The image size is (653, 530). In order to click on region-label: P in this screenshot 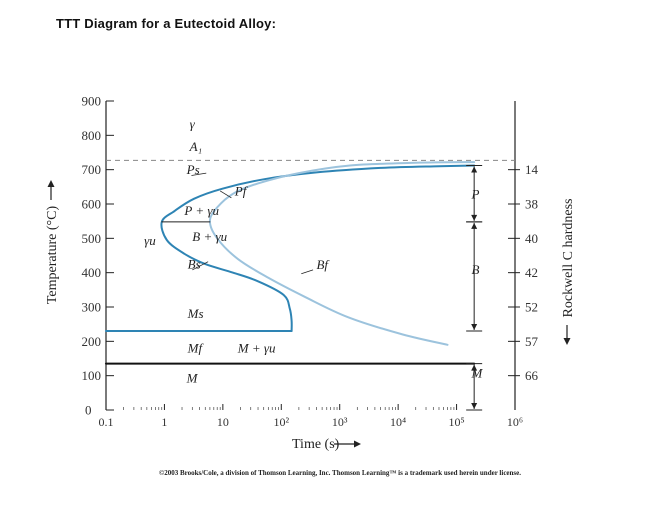, I will do `click(474, 194)`.